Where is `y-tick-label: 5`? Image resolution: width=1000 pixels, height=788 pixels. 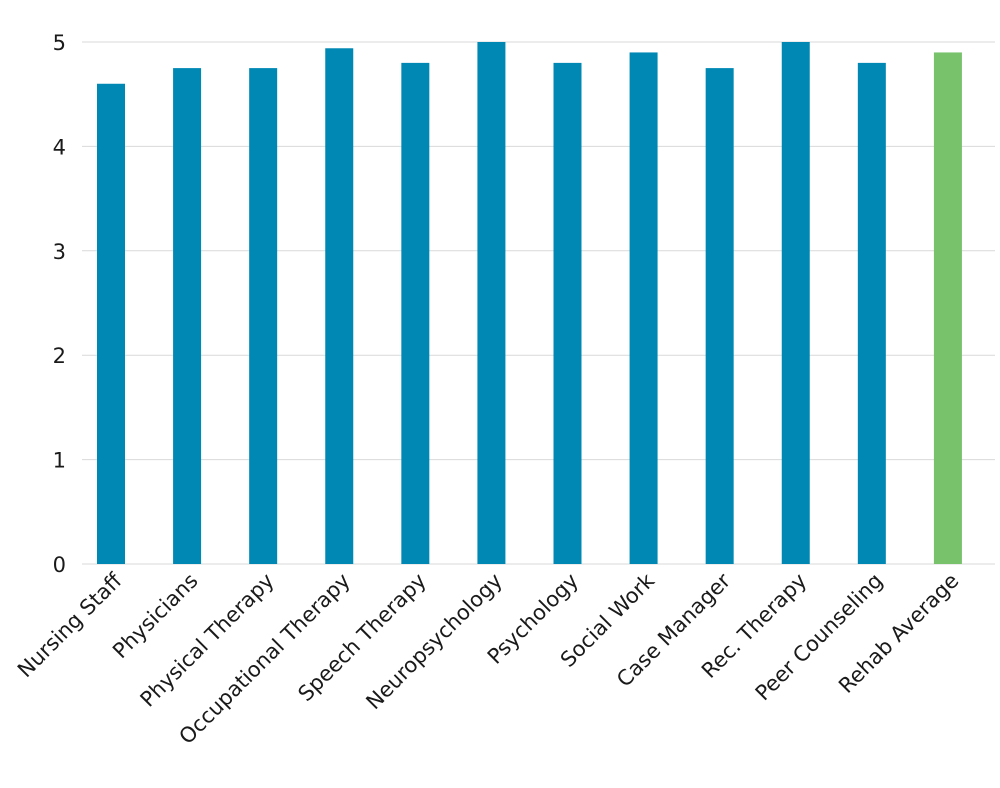
y-tick-label: 5 is located at coordinates (59, 43).